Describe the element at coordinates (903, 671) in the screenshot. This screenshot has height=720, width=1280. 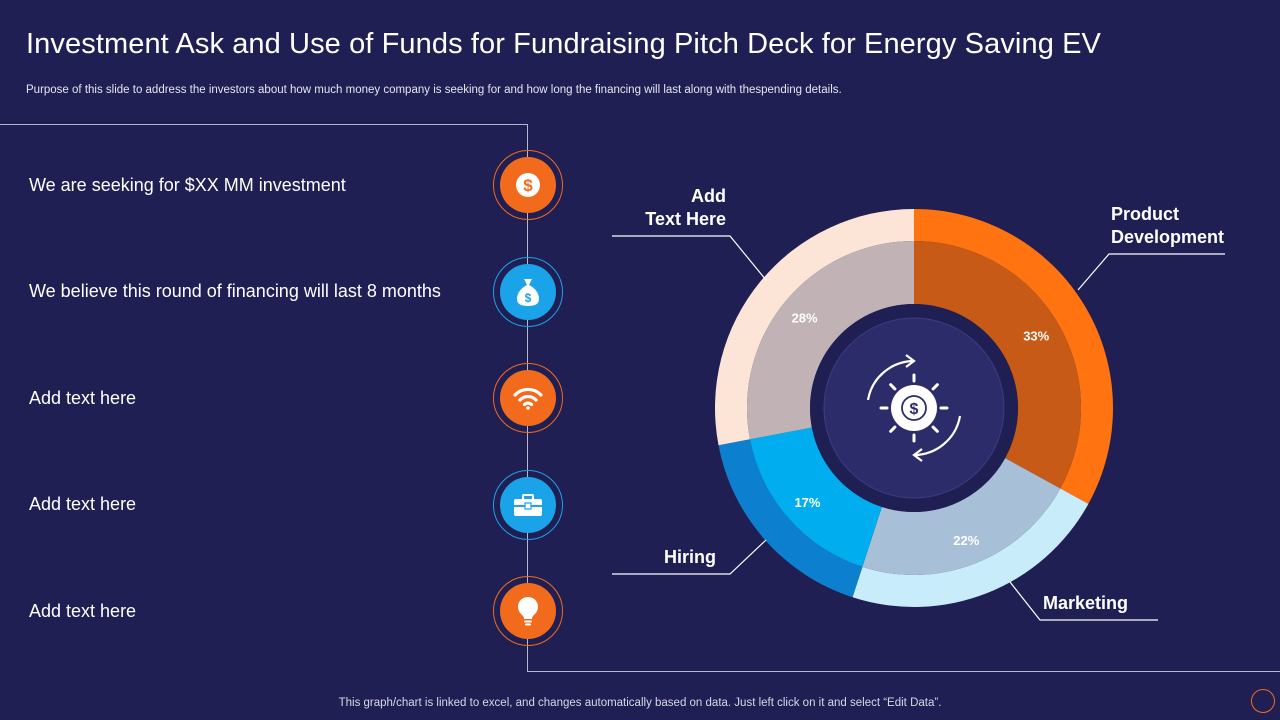
I see `bottom-divider-line` at that location.